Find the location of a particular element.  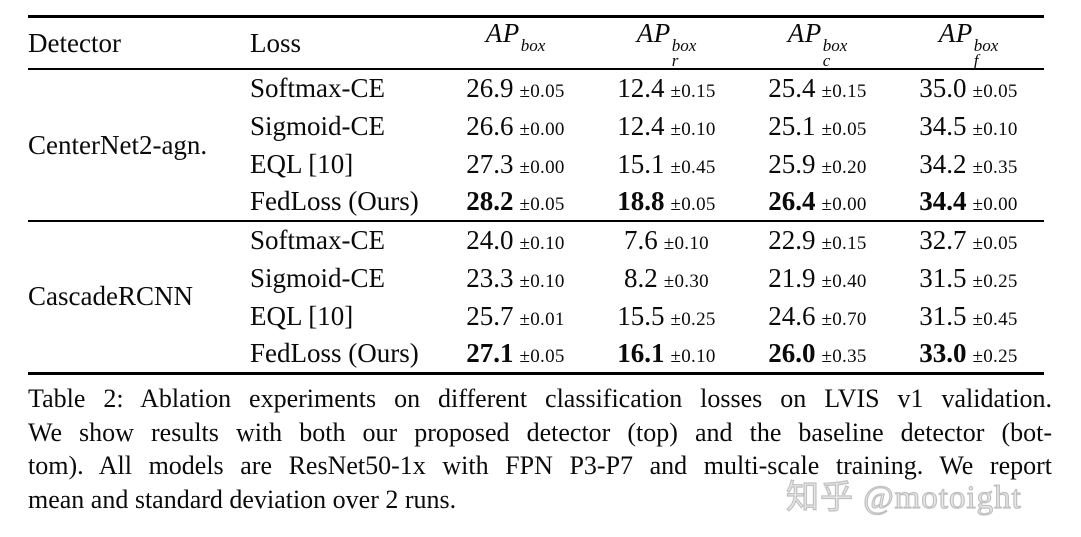

metric-value: 7.6 is located at coordinates (641, 240).